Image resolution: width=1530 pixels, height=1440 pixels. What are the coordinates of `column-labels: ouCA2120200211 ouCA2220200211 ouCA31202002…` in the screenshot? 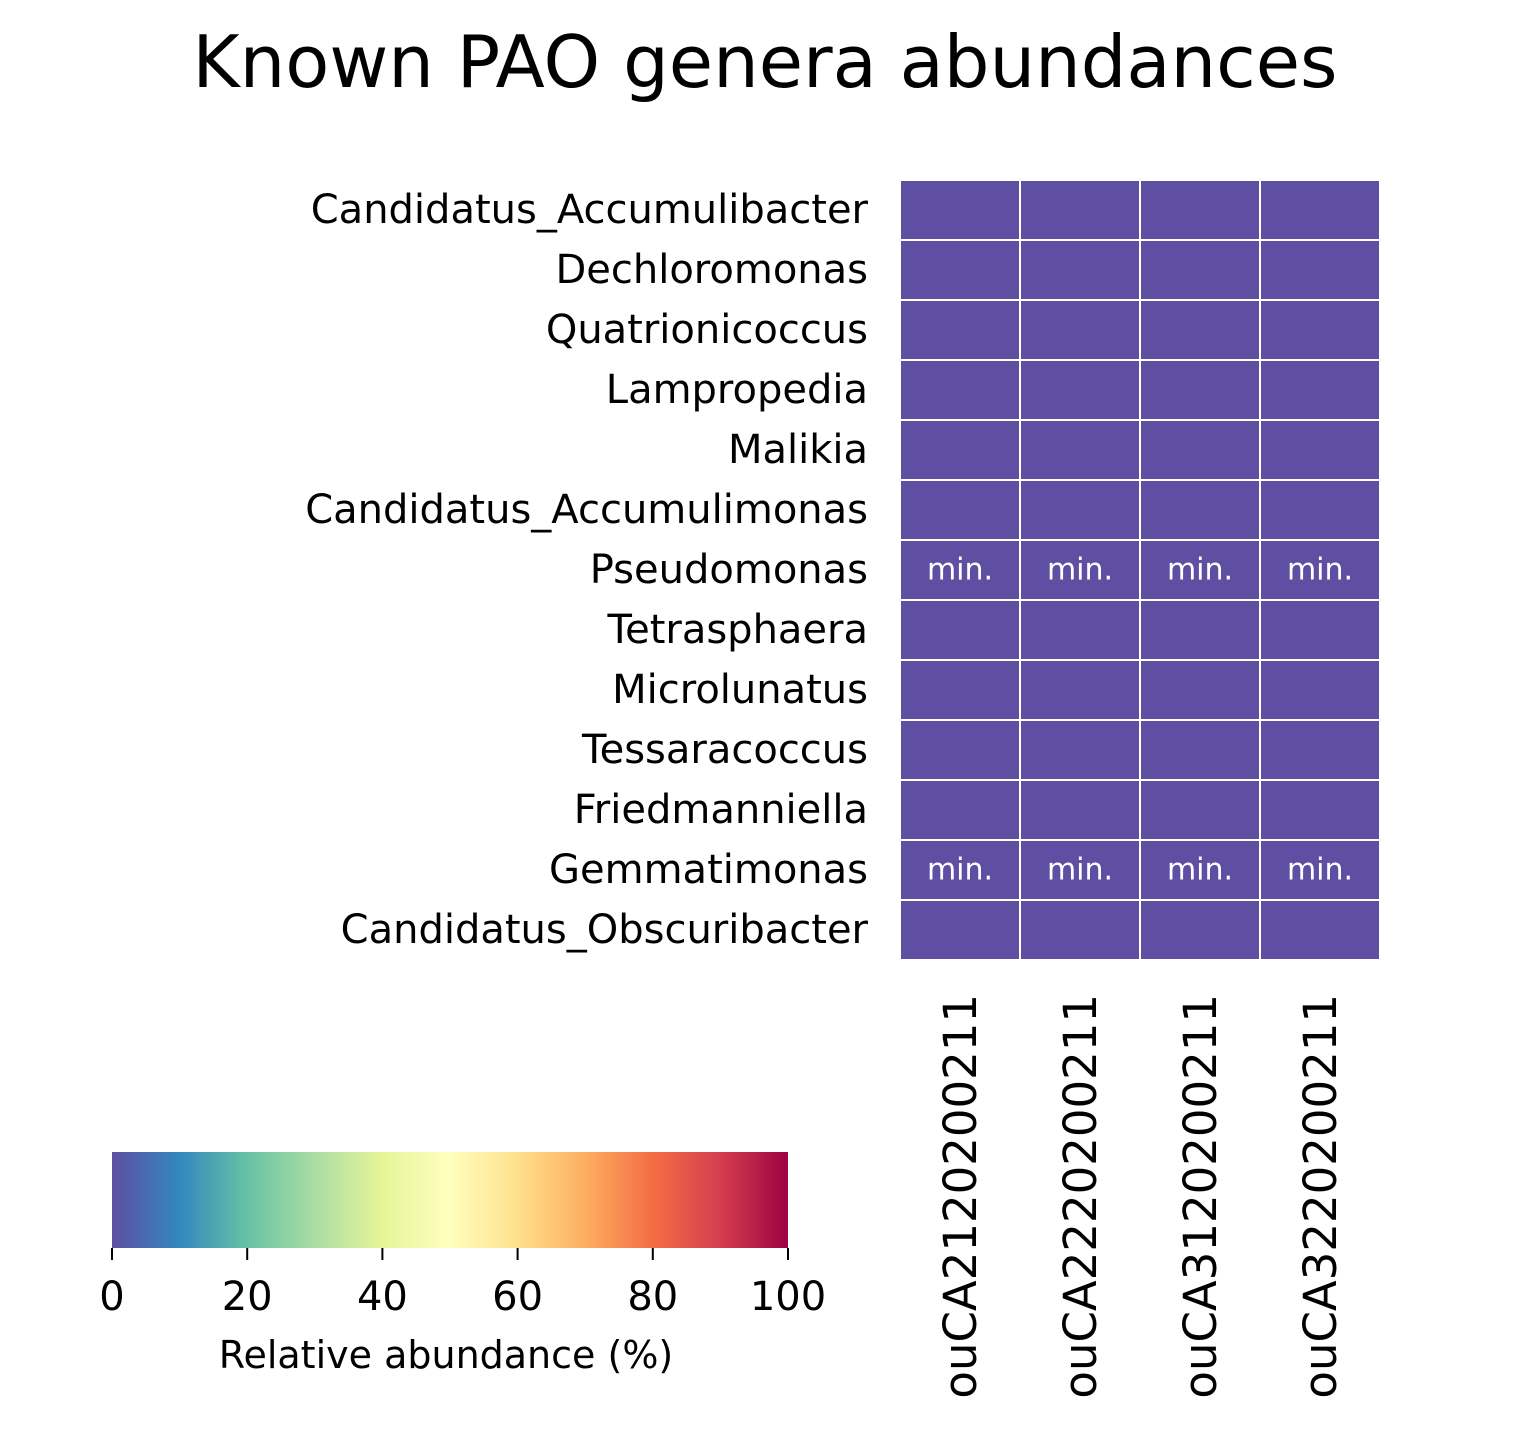 It's located at (1140, 1196).